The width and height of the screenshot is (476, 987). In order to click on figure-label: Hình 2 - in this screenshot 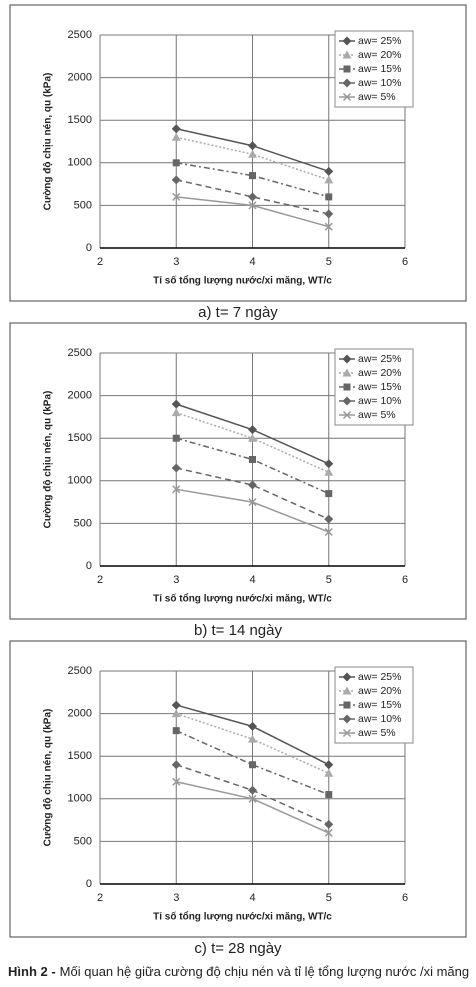, I will do `click(32, 971)`.